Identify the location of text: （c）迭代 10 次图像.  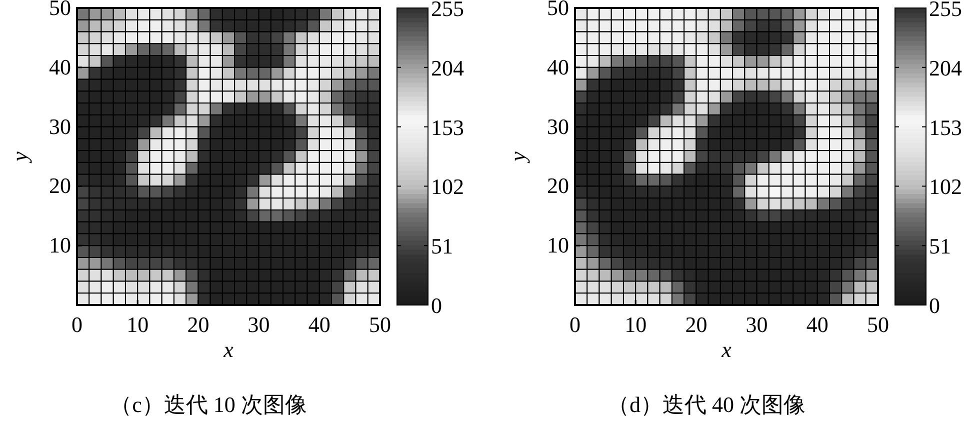
(208, 404).